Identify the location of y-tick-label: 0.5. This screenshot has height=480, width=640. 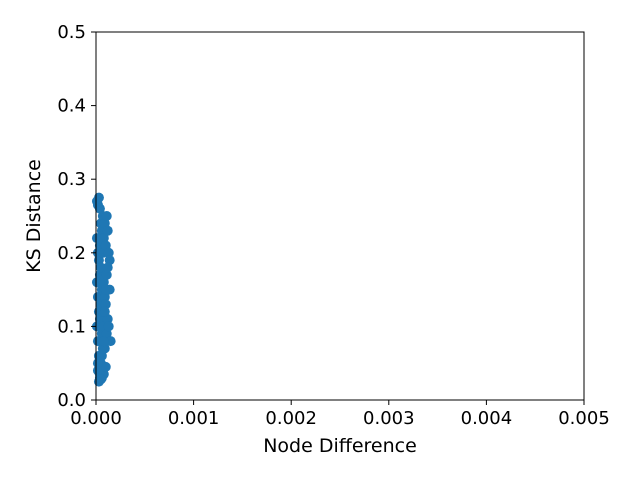
(71, 32).